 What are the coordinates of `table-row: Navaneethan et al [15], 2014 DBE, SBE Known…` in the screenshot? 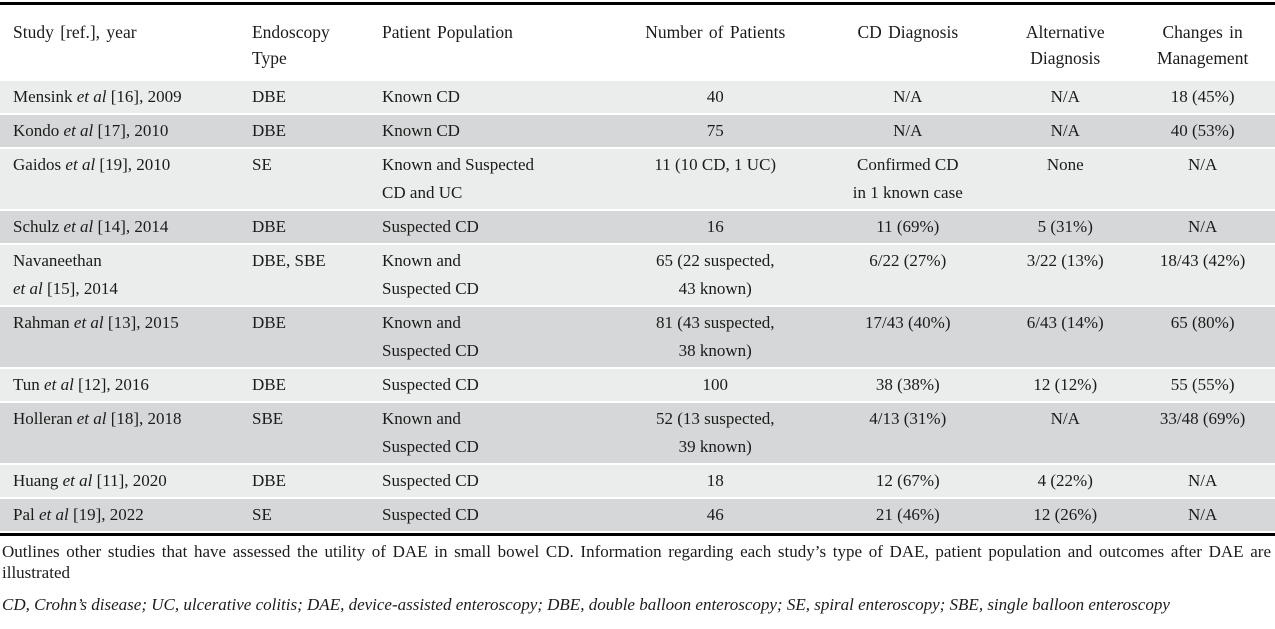 It's located at (637, 275).